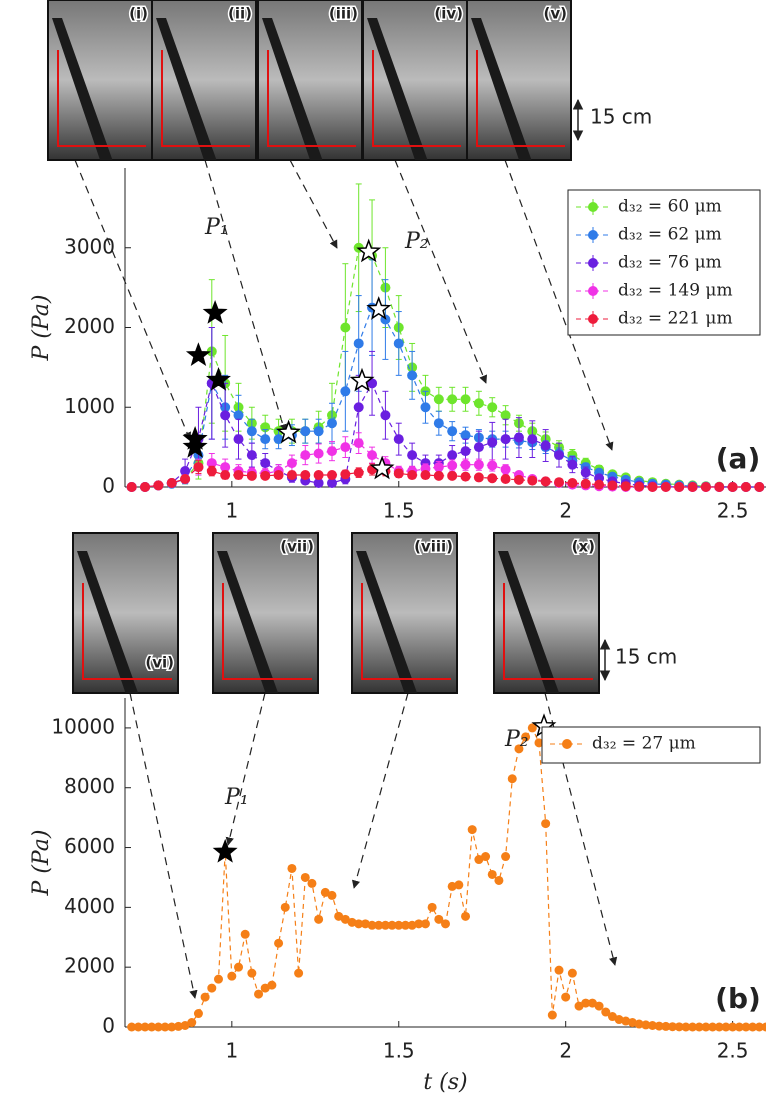 Image resolution: width=766 pixels, height=1106 pixels. What do you see at coordinates (670, 235) in the screenshot?
I see `legend-label: d₃₂ = 62 μm` at bounding box center [670, 235].